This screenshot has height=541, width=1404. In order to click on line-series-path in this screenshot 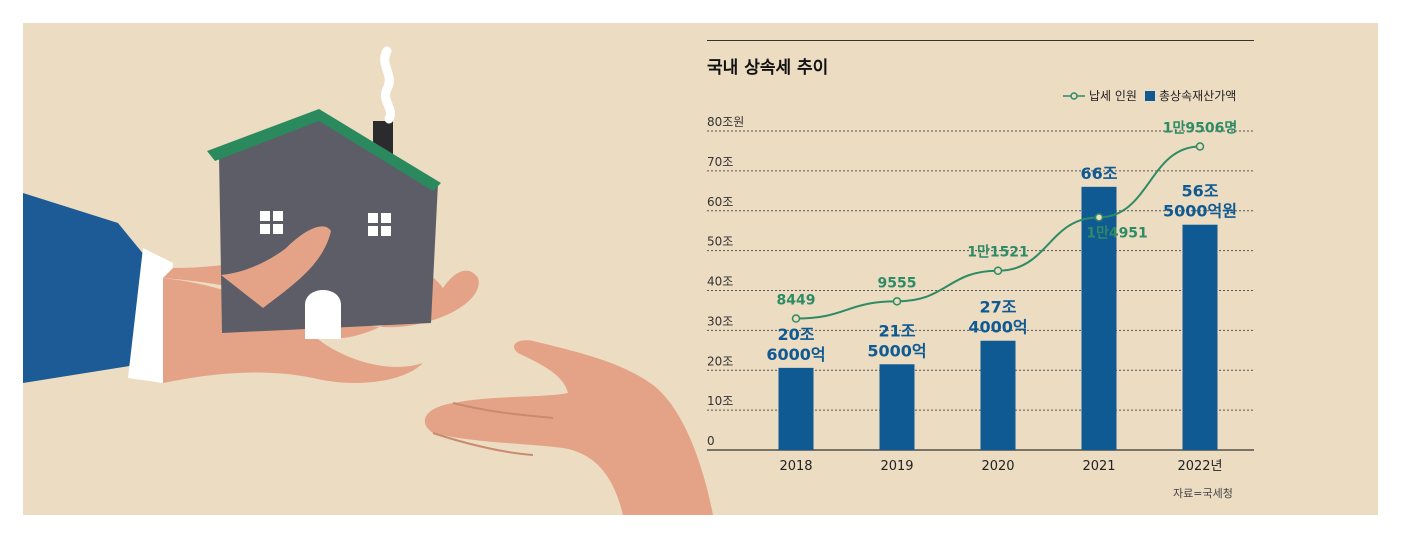, I will do `click(998, 232)`.